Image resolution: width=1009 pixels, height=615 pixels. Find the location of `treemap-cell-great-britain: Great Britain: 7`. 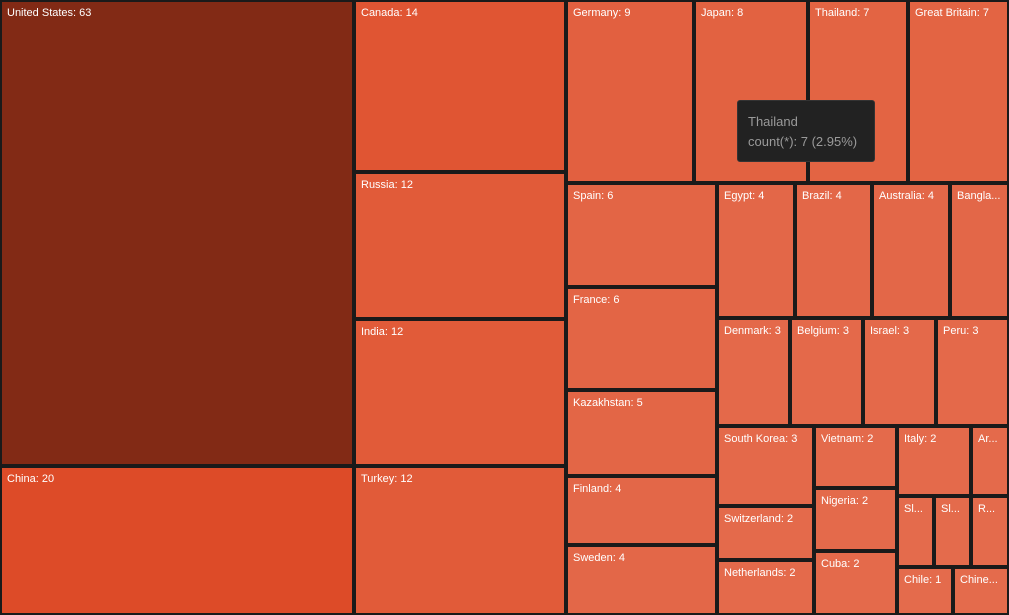

treemap-cell-great-britain: Great Britain: 7 is located at coordinates (958, 91).